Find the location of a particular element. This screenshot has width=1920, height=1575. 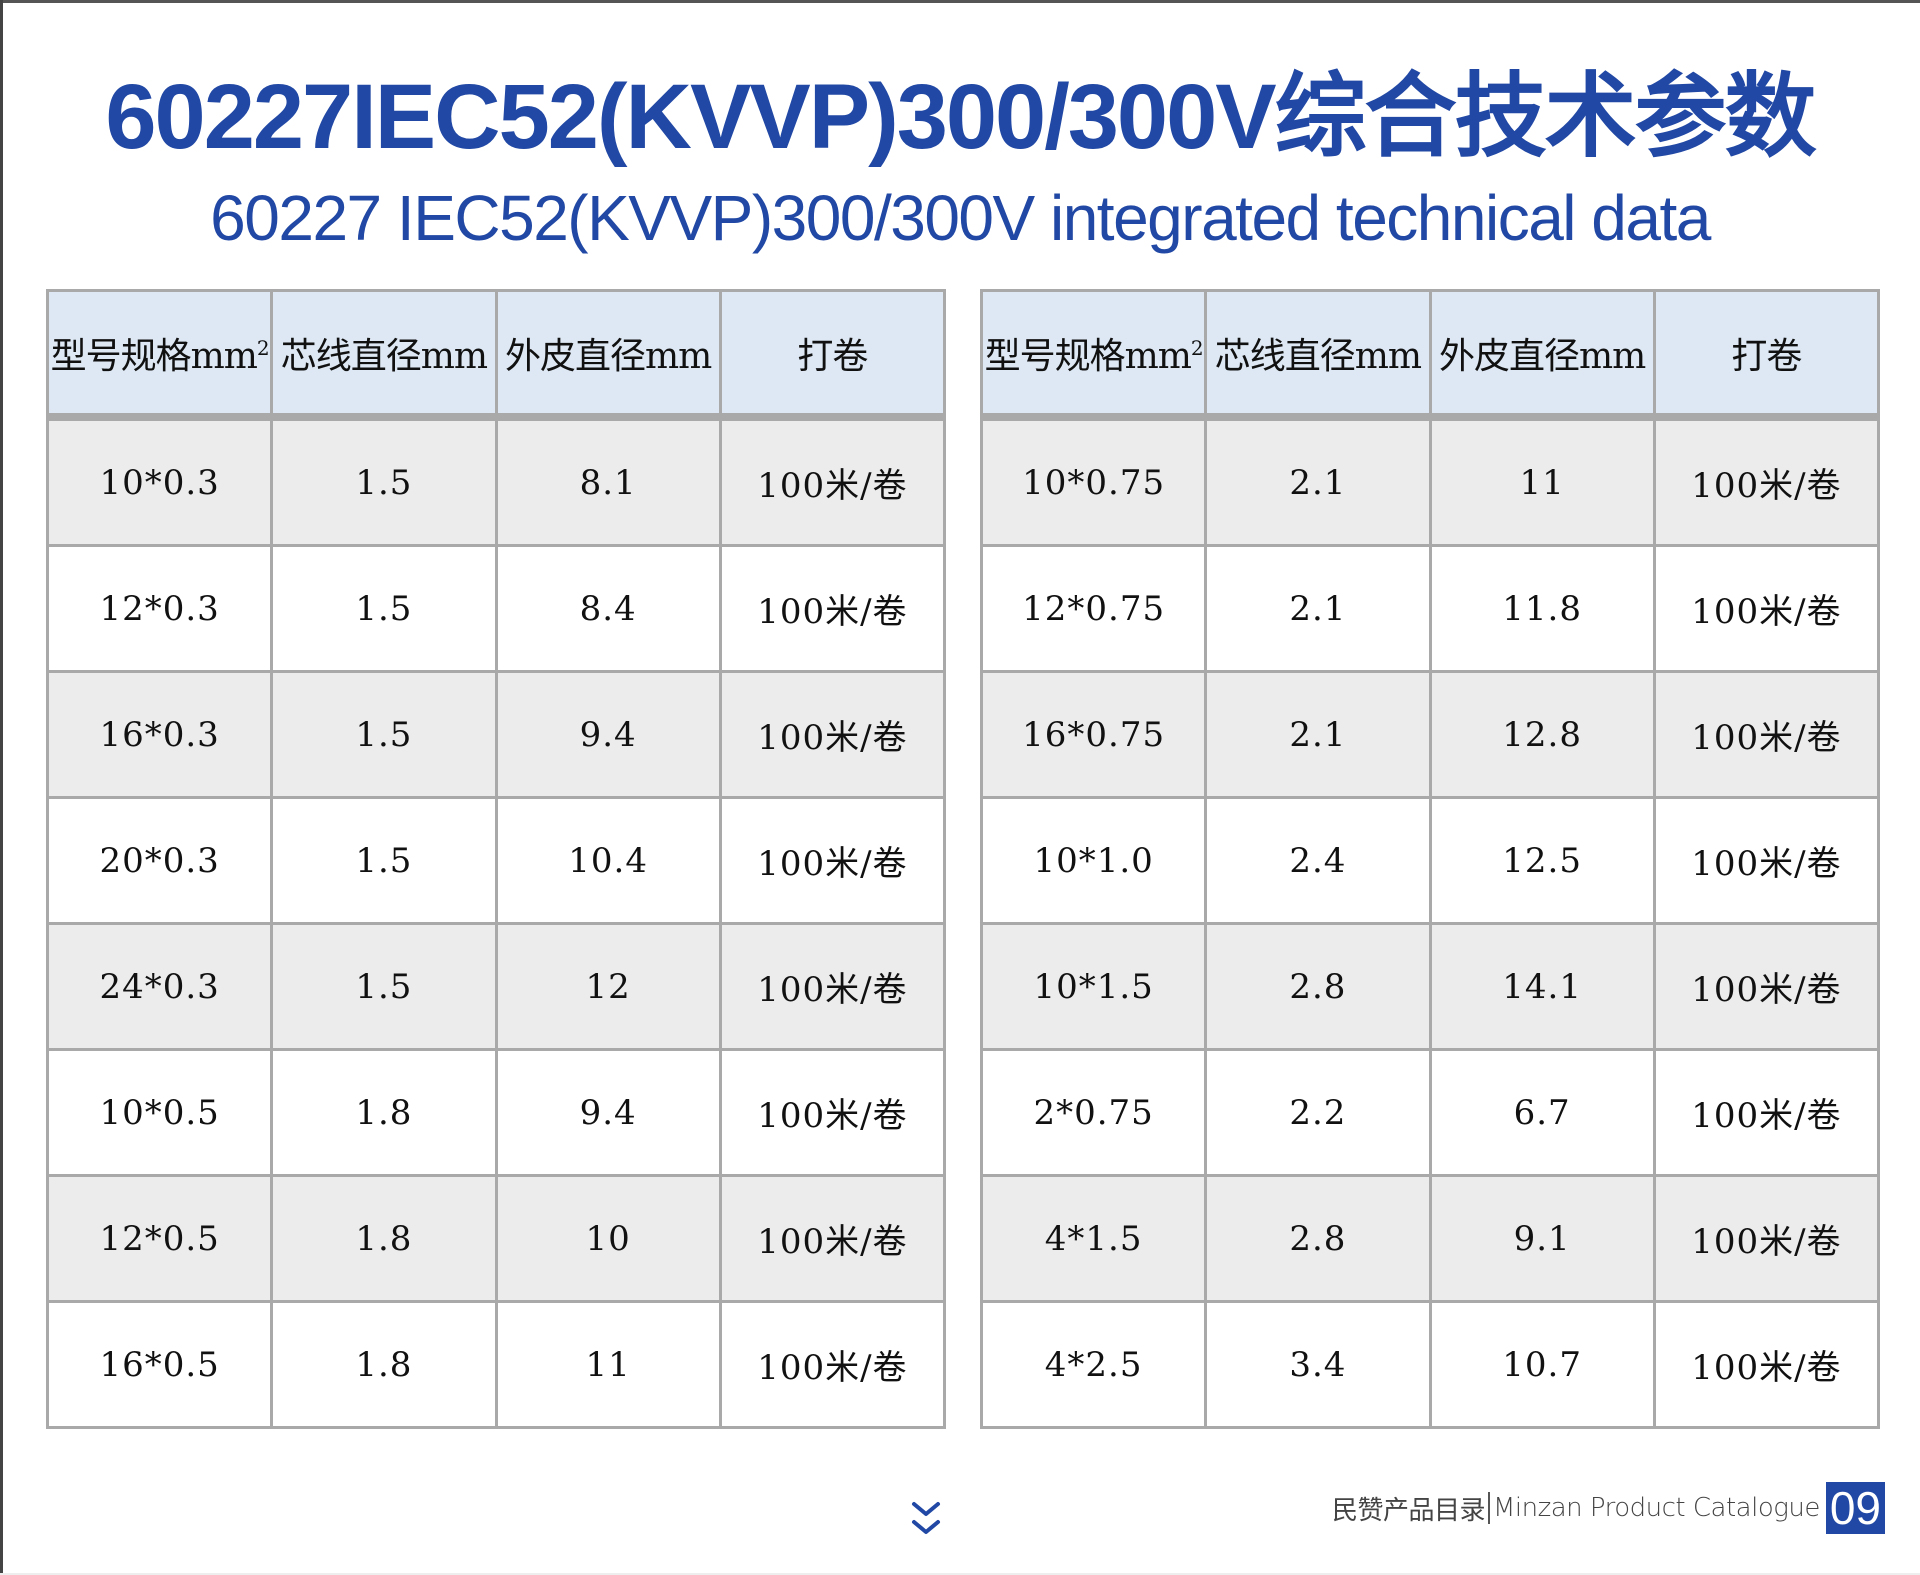

table-row: 10*1.0 2.4 12.5 100米/卷 is located at coordinates (1430, 860).